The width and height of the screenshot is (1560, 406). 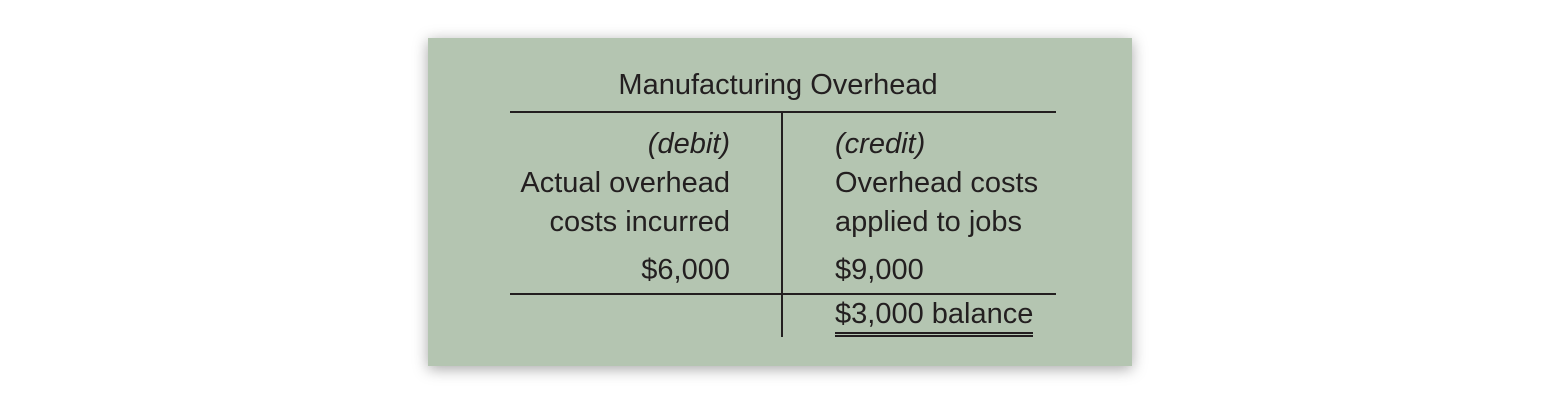 I want to click on debit-description-line-1: Actual overhead, so click(x=625, y=183).